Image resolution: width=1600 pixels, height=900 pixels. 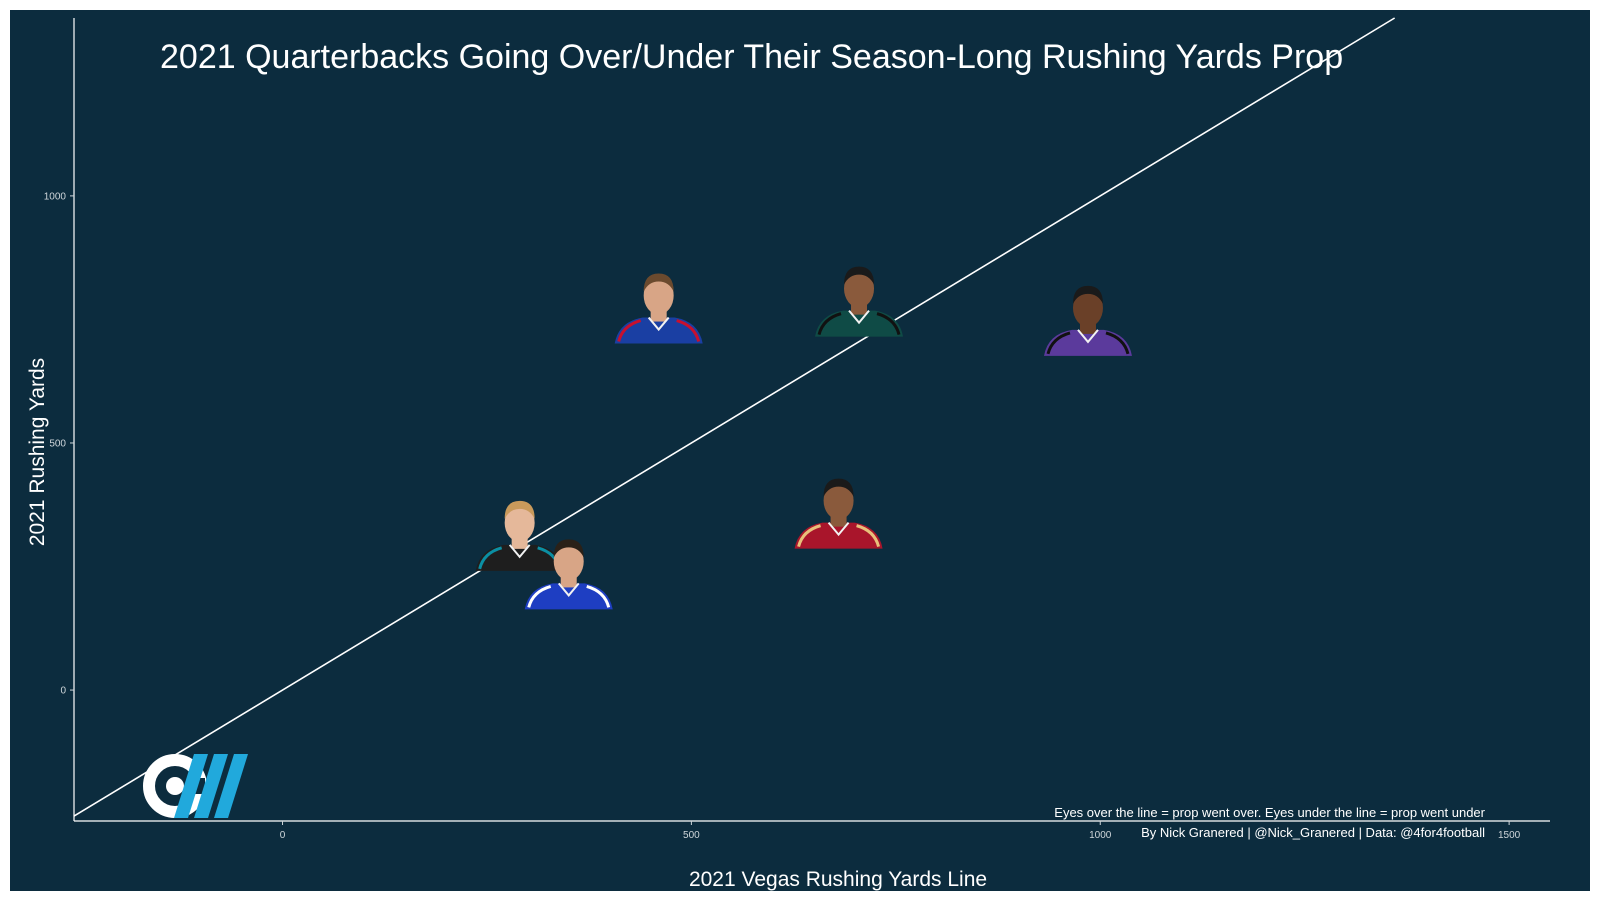 I want to click on y-tick-label: 500, so click(x=57, y=443).